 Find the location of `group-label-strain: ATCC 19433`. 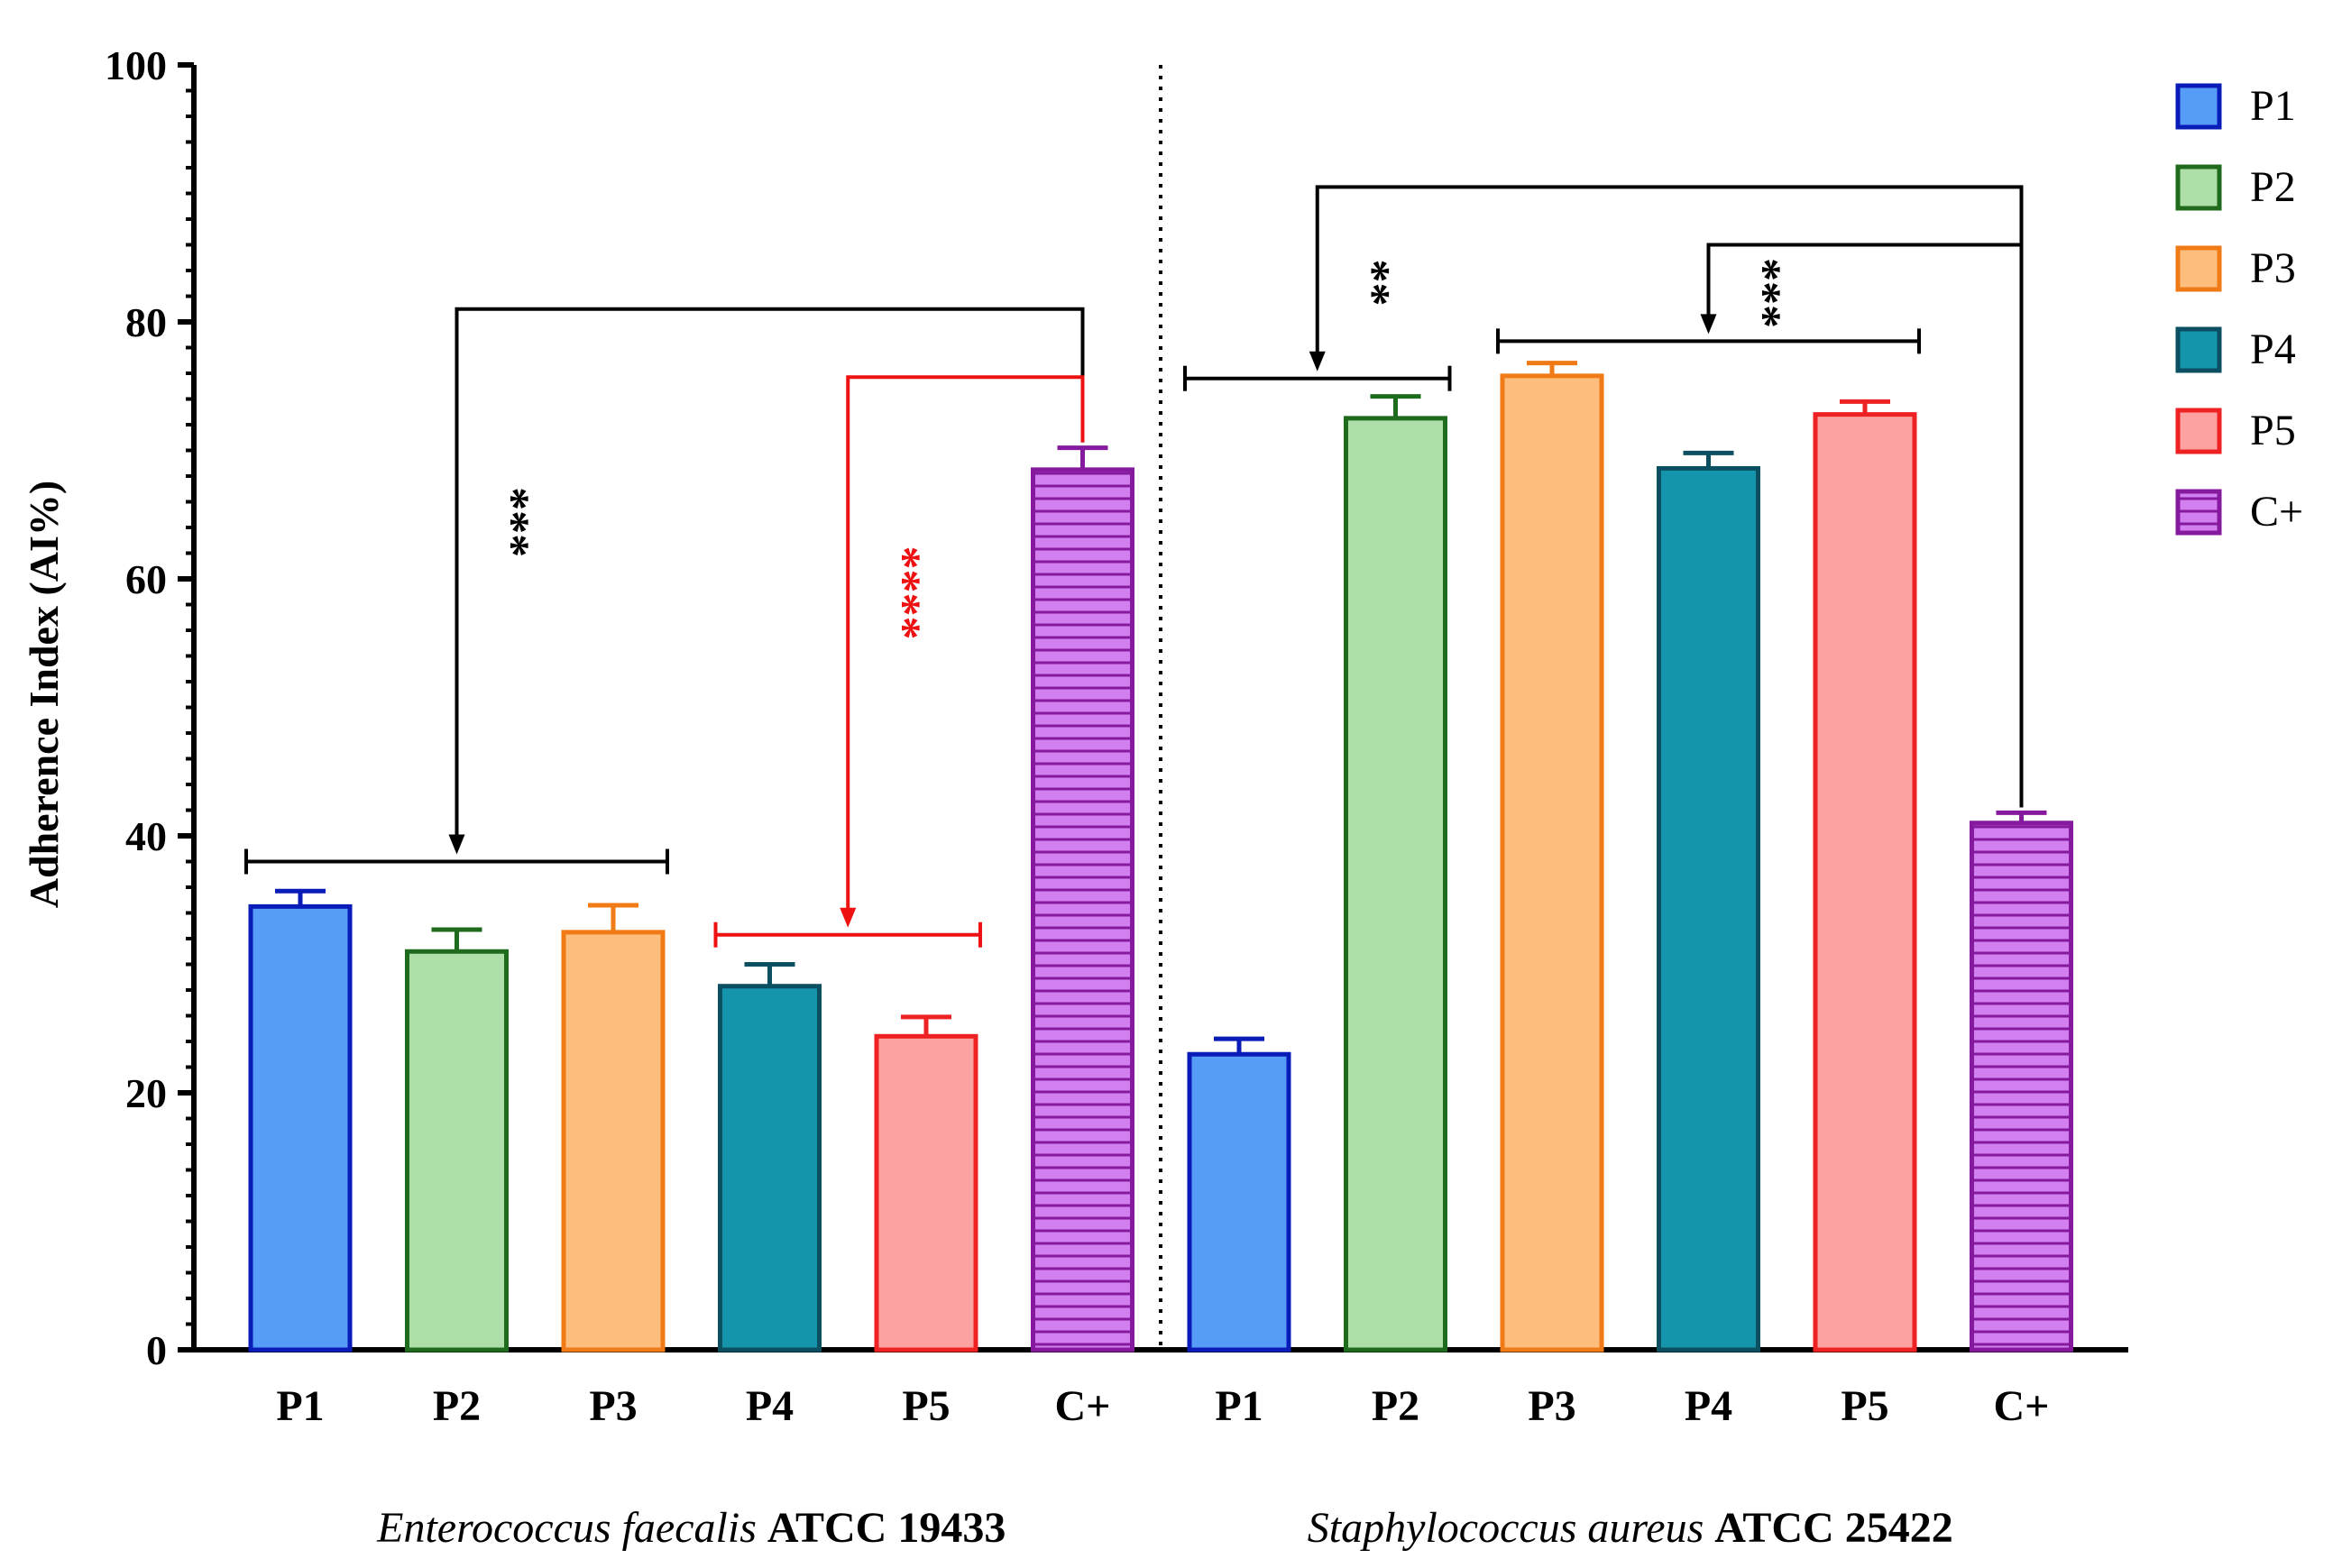

group-label-strain: ATCC 19433 is located at coordinates (886, 1528).